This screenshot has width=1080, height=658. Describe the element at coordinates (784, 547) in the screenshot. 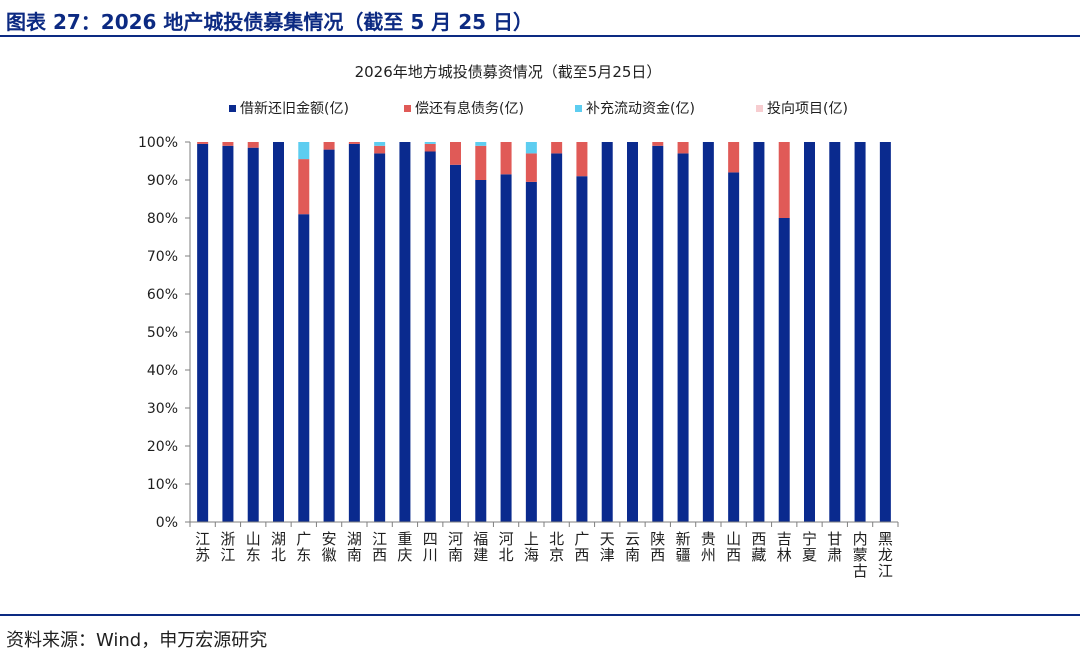

I see `x-tick-label: 吉林` at that location.